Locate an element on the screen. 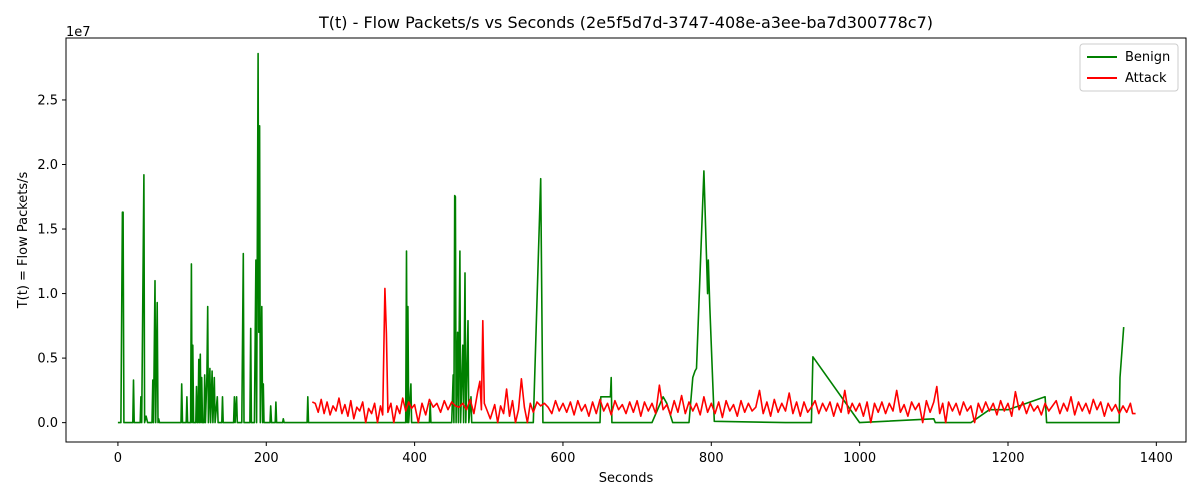  y-tick-label: 1.5 is located at coordinates (47, 230).